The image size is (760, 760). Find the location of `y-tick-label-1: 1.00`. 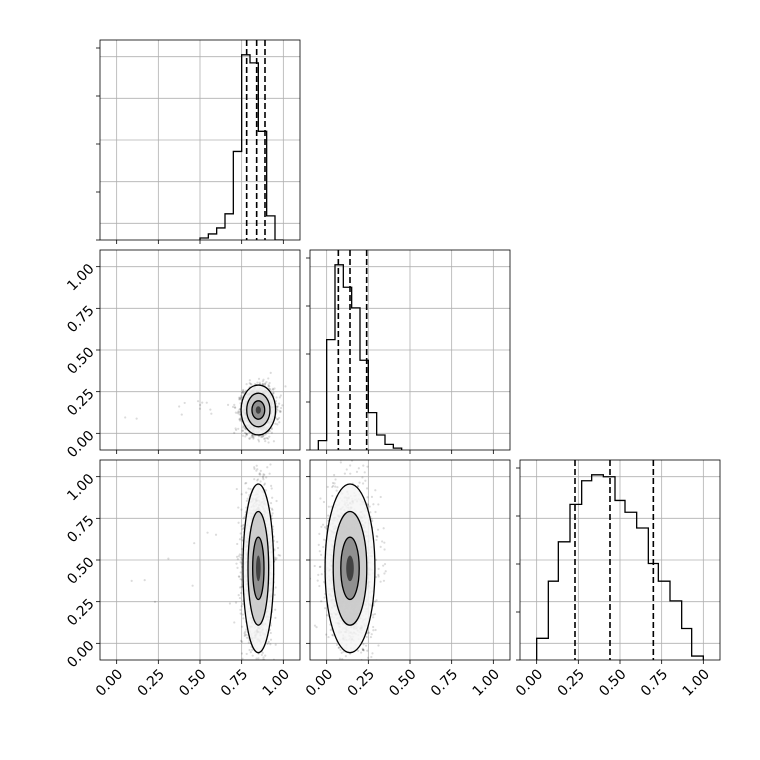

y-tick-label-1: 1.00 is located at coordinates (80, 277).